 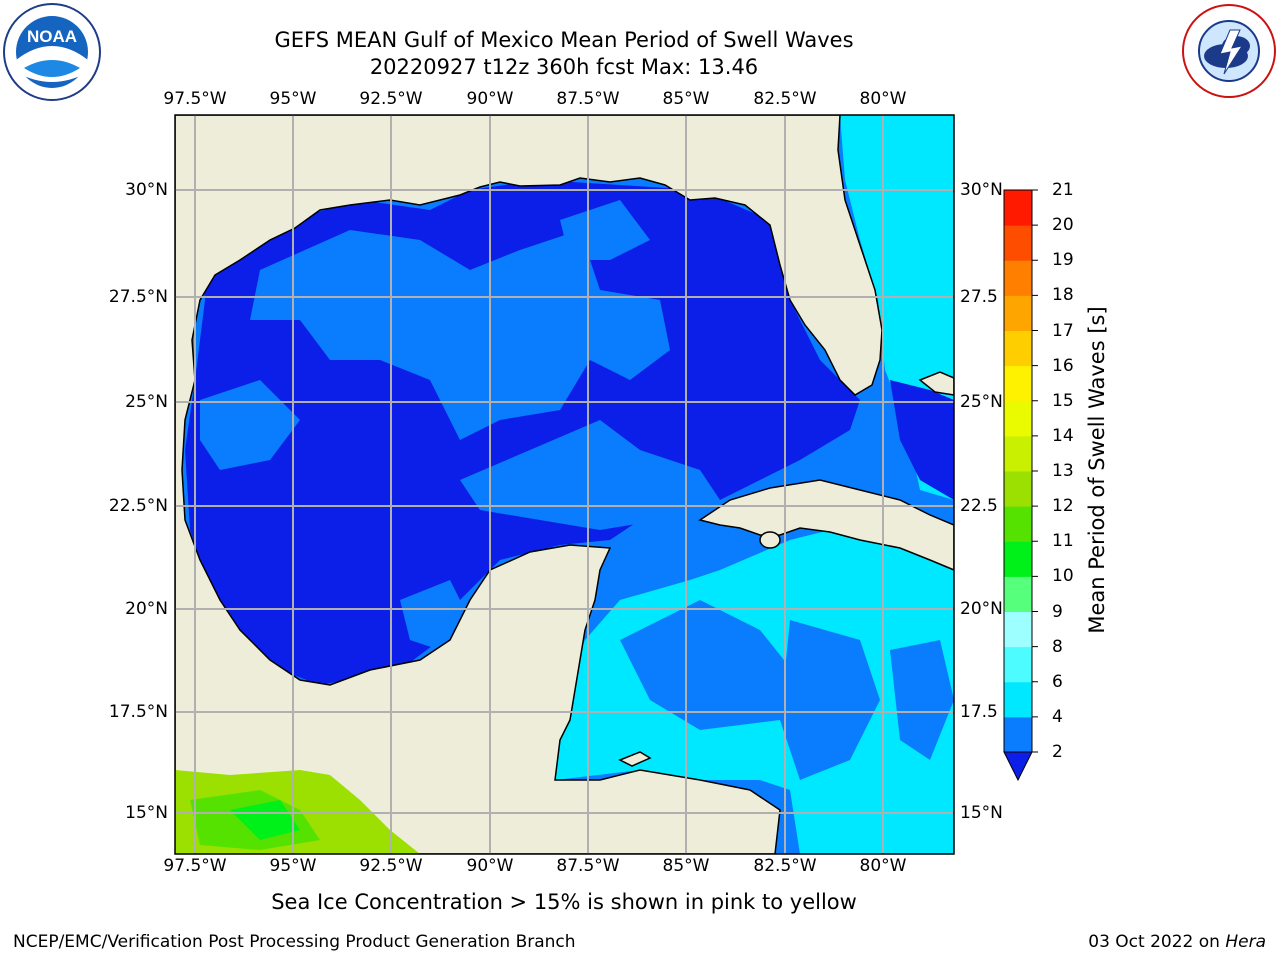 I want to click on colorbar-tick-label: 9, so click(x=1057, y=611).